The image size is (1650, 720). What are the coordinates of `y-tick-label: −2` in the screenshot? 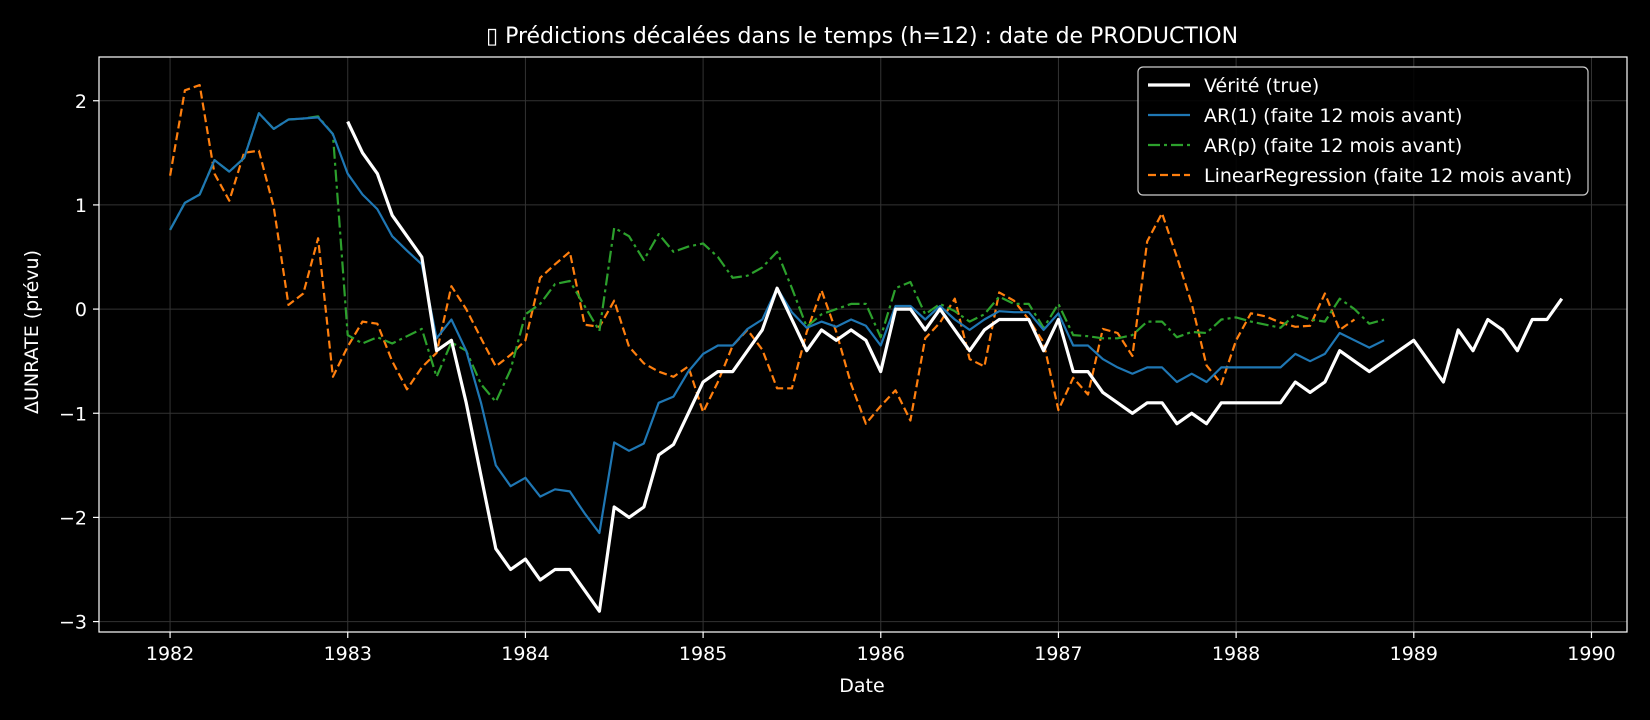 It's located at (73, 518).